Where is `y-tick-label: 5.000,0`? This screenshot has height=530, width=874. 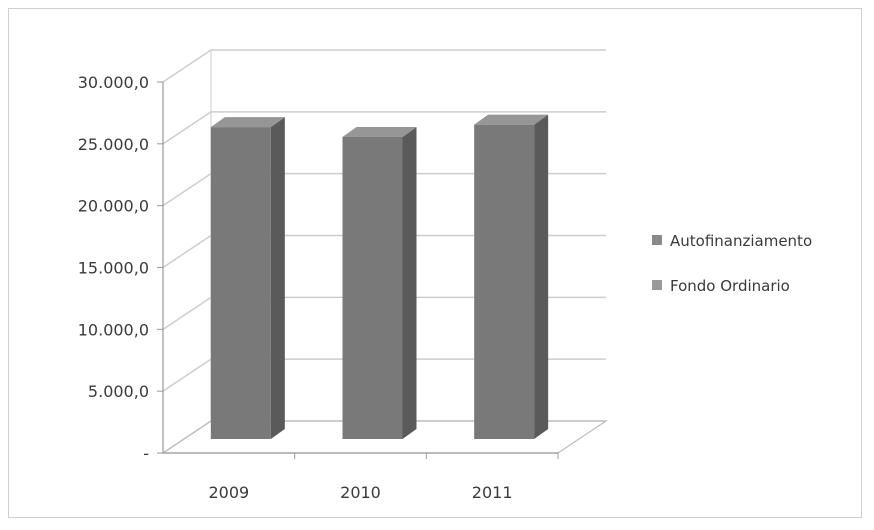
y-tick-label: 5.000,0 is located at coordinates (118, 391).